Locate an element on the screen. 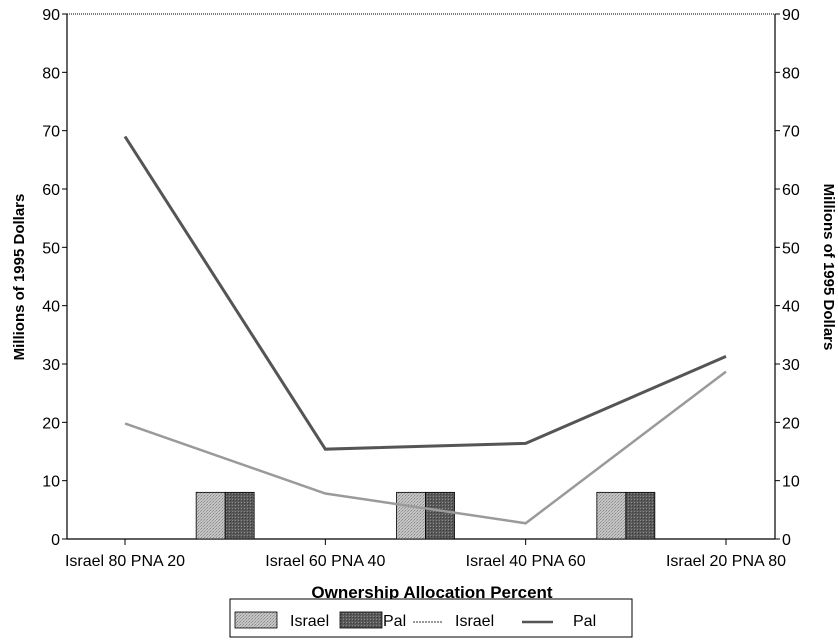  y-tick-label-right: 10 is located at coordinates (791, 482).